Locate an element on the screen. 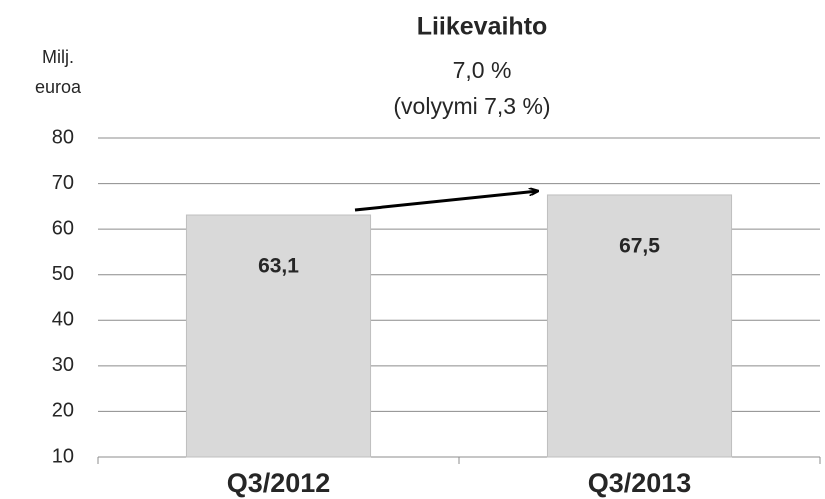  y-tick-label: 20 is located at coordinates (63, 411).